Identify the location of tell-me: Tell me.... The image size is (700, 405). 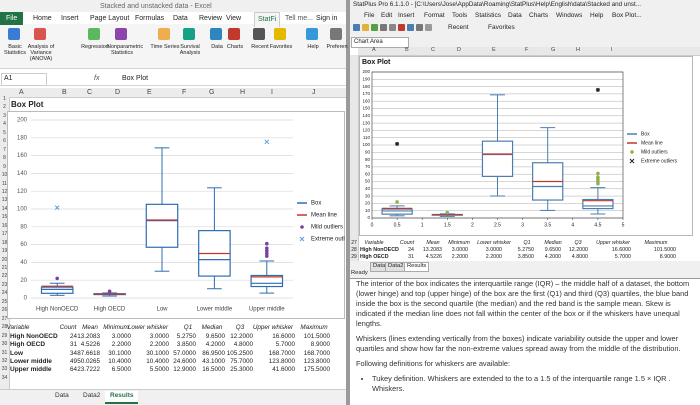
(299, 18).